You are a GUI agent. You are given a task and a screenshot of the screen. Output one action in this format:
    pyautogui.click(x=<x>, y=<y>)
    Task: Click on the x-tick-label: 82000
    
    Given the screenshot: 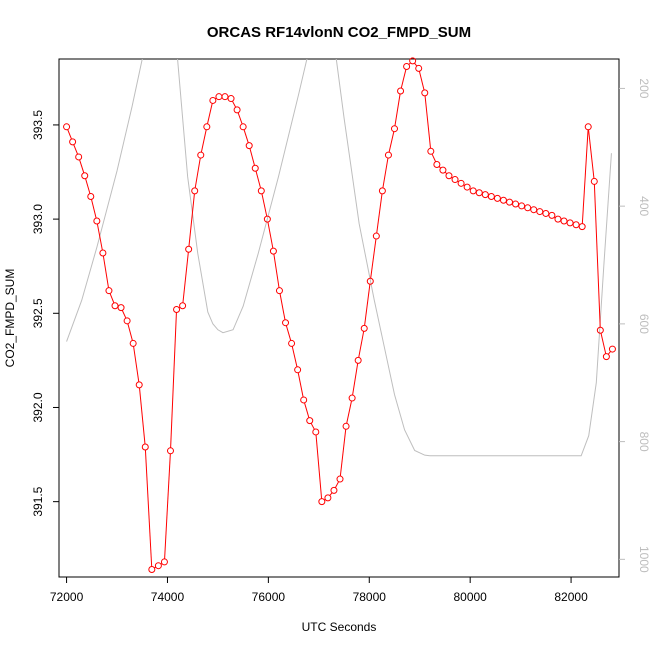 What is the action you would take?
    pyautogui.click(x=571, y=597)
    